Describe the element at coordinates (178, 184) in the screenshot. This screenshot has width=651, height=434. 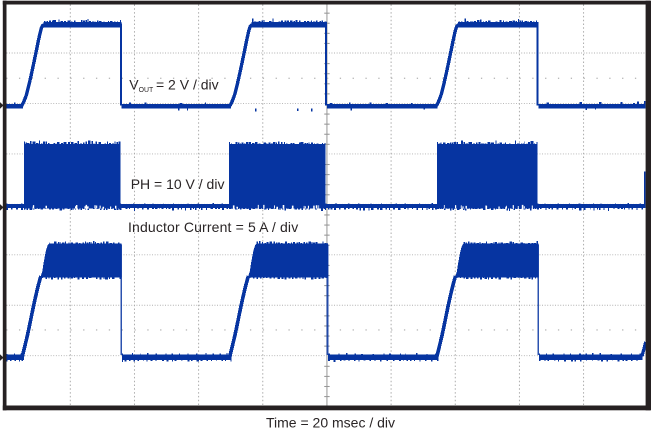
I see `svg-text: PH = 10 V / div` at that location.